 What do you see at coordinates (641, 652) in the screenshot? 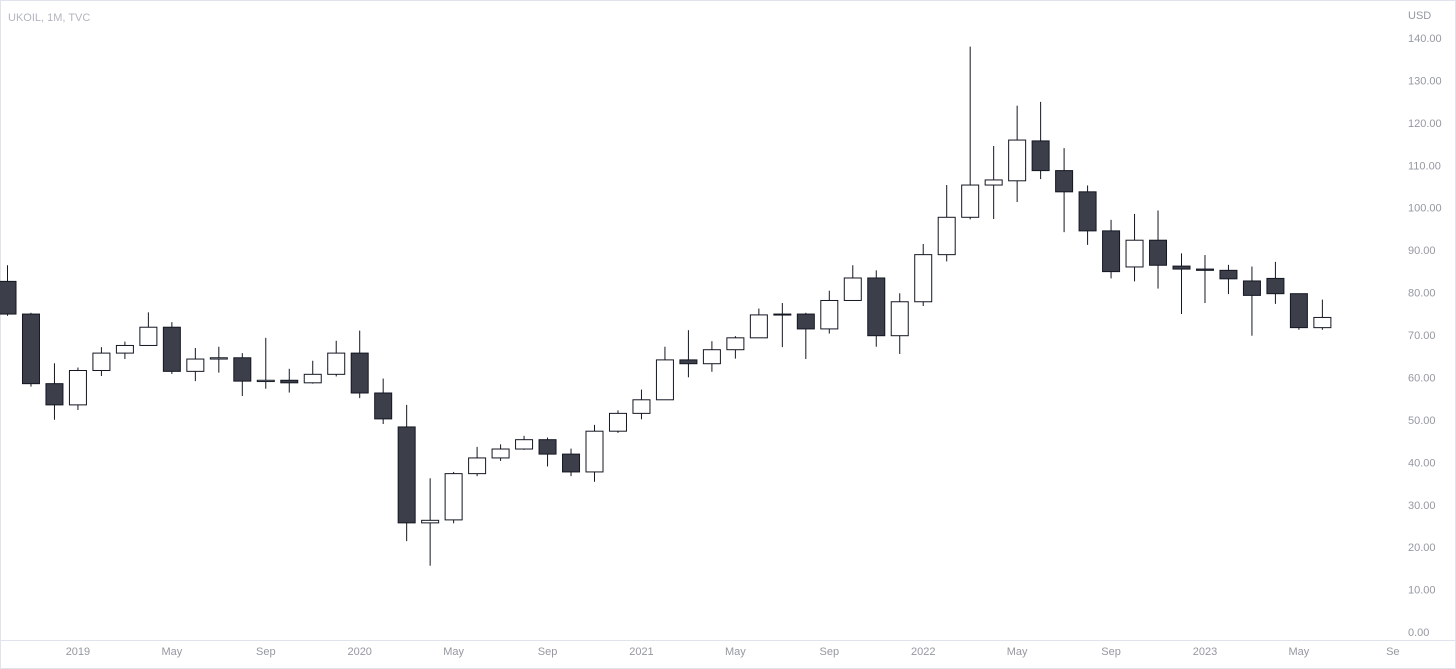
I see `x-tick-label: 2021` at bounding box center [641, 652].